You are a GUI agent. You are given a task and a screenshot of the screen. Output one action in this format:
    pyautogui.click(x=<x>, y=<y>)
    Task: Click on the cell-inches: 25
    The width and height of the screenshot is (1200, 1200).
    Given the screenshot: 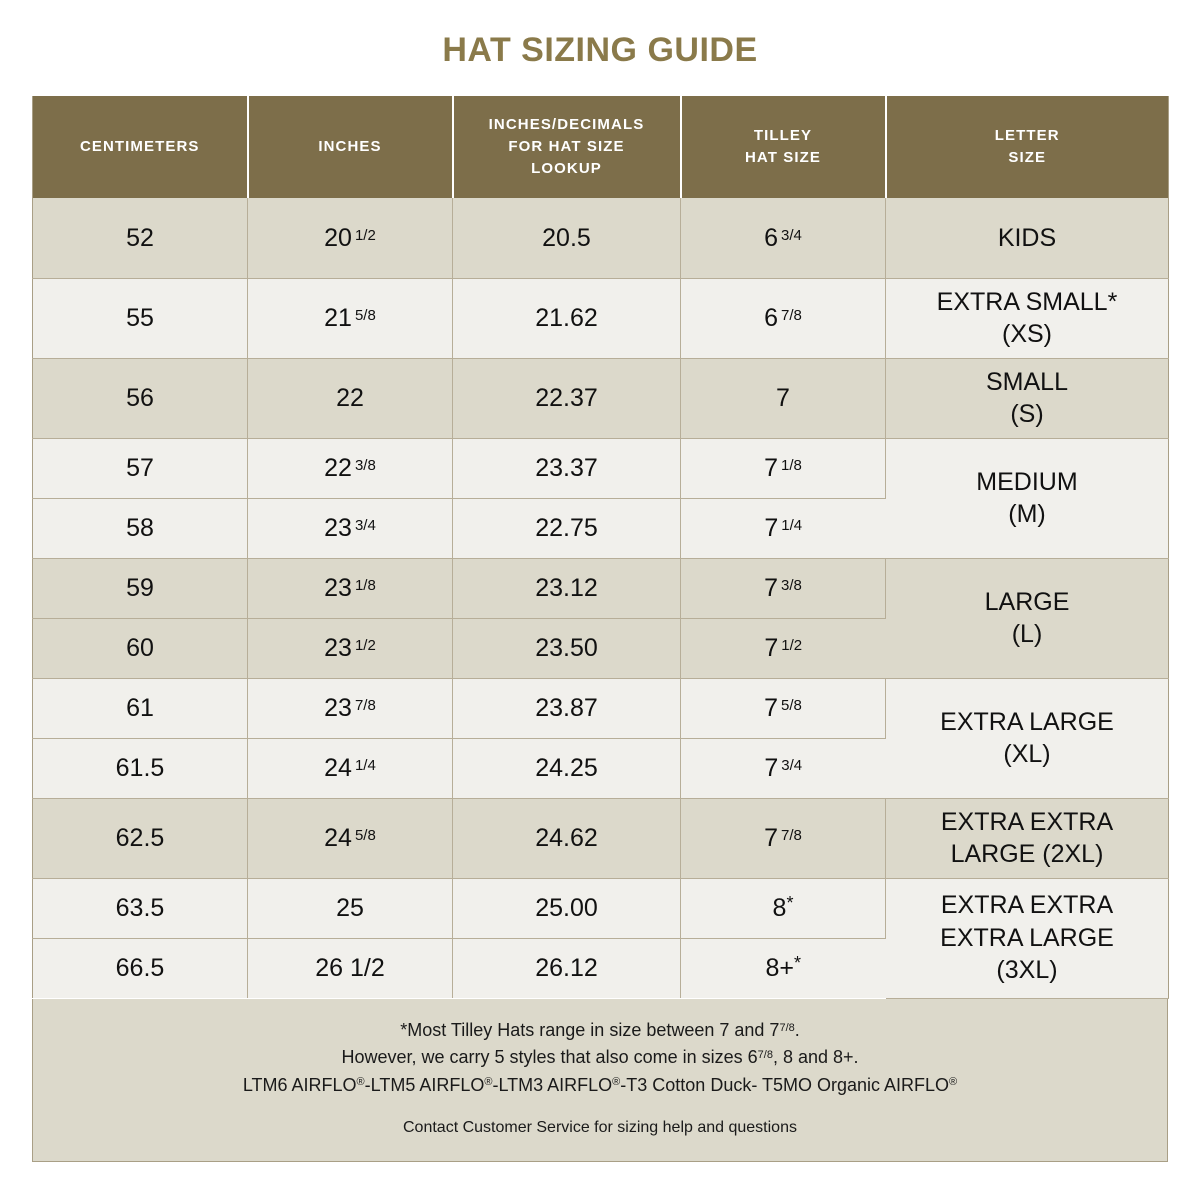 What is the action you would take?
    pyautogui.click(x=350, y=908)
    